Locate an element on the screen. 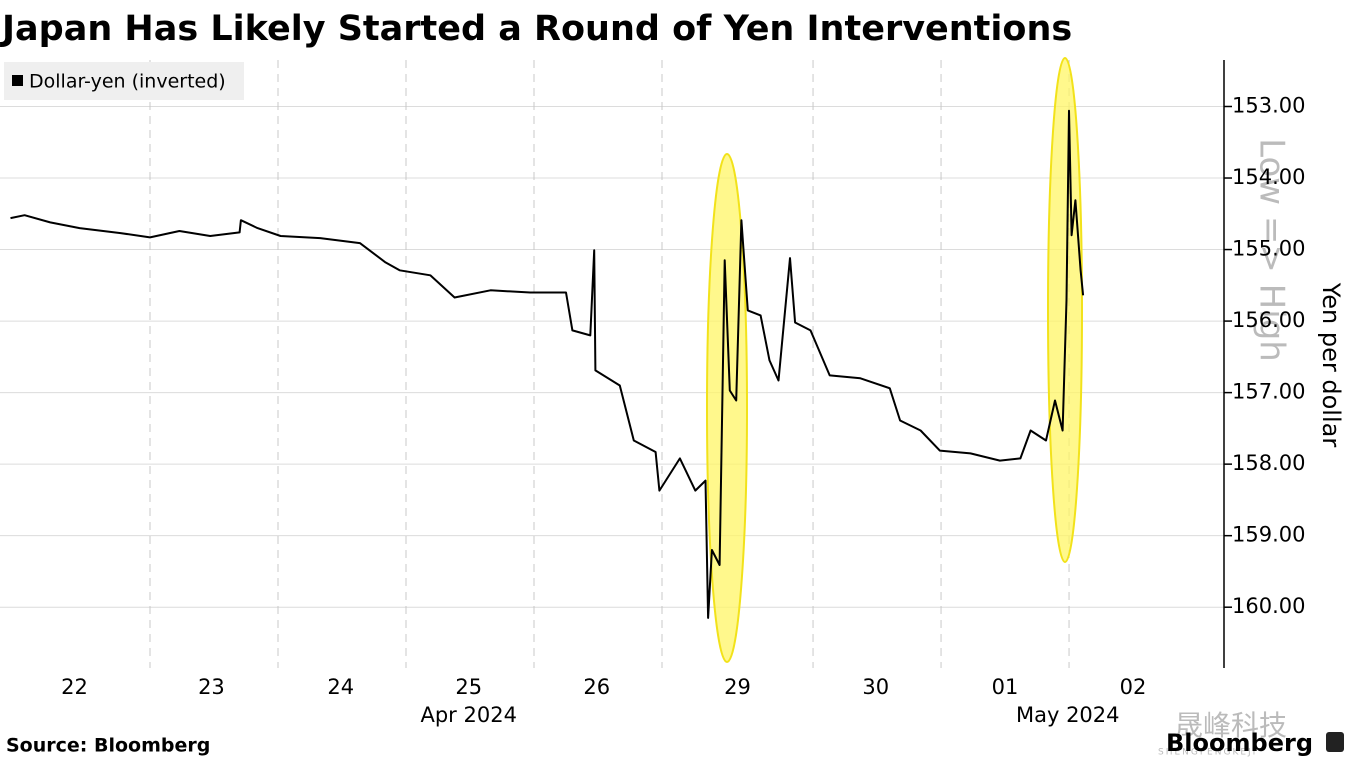 The image size is (1349, 763). watermark-sub: SHENGFENGKEJI is located at coordinates (1207, 753).